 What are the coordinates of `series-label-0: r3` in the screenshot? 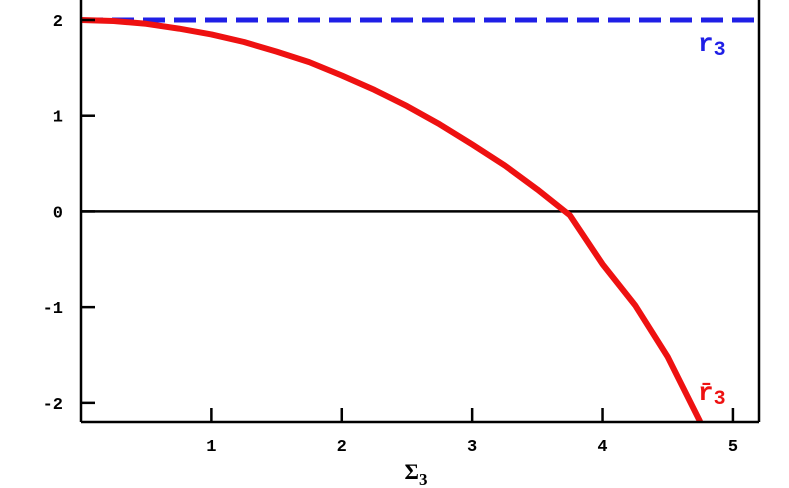 It's located at (712, 45).